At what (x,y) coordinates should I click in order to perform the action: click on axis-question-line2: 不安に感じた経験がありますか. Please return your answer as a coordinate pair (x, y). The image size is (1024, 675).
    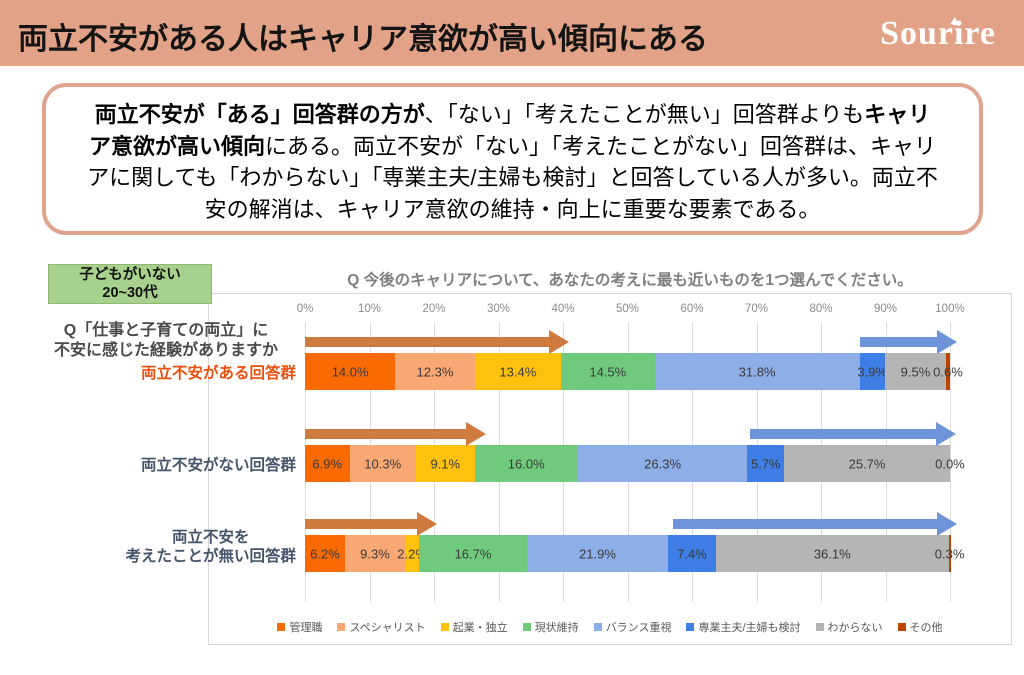
    Looking at the image, I should click on (165, 350).